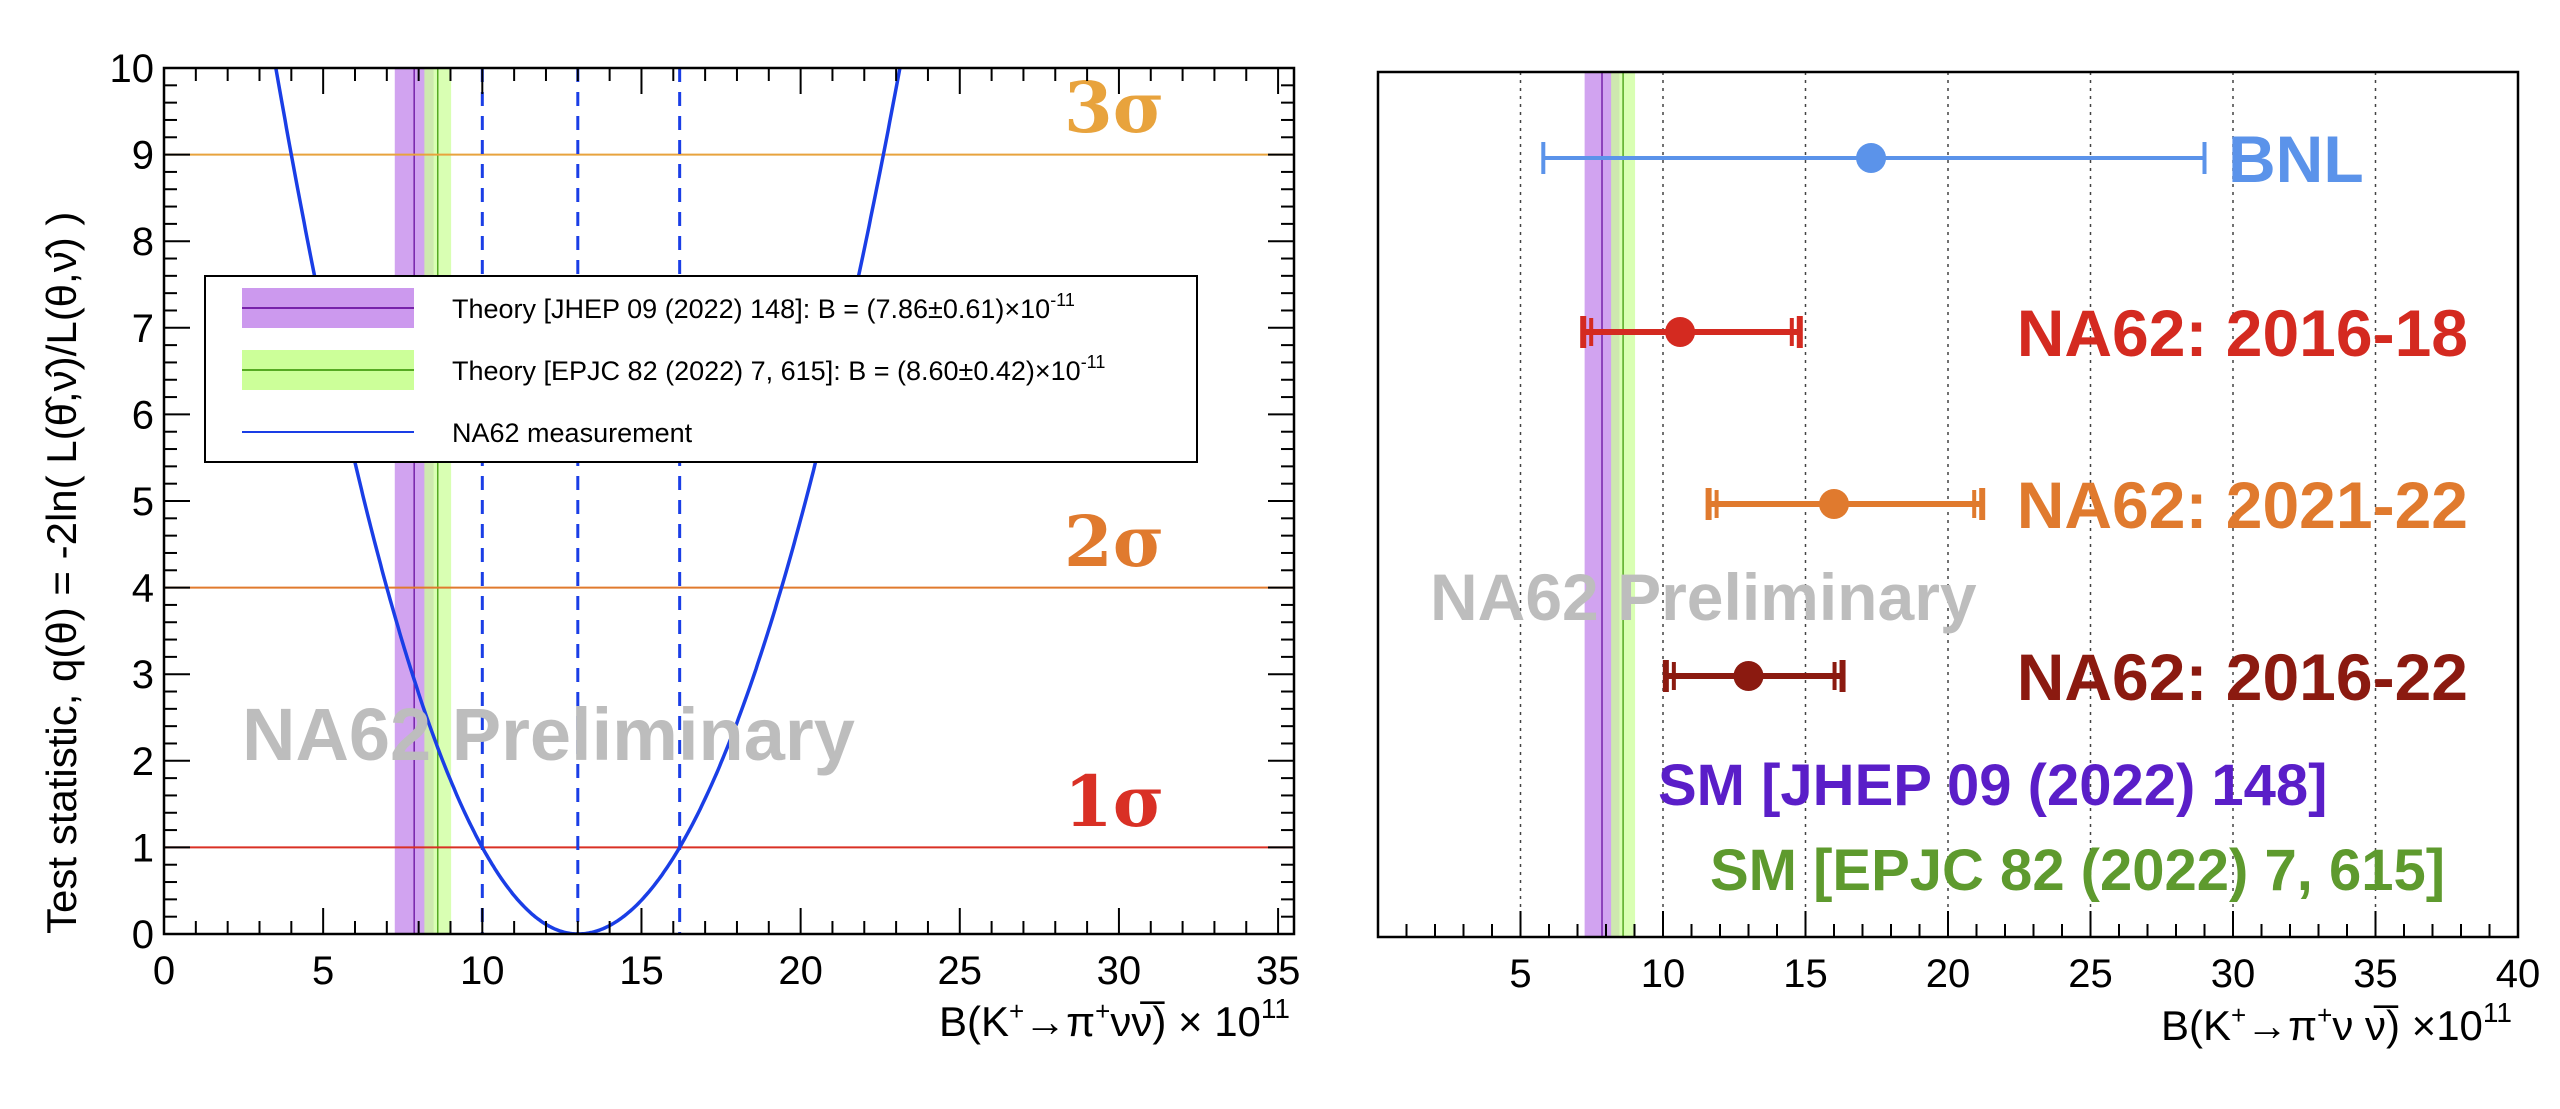 The height and width of the screenshot is (1109, 2560). What do you see at coordinates (2518, 974) in the screenshot?
I see `right-x-tick-label: 40` at bounding box center [2518, 974].